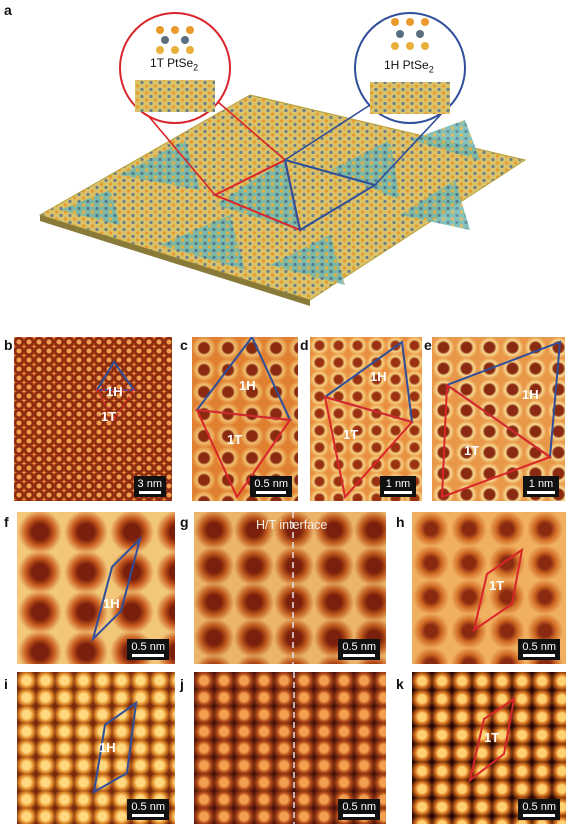 The image size is (571, 833). Describe the element at coordinates (202, 242) in the screenshot. I see `domain-t4` at that location.